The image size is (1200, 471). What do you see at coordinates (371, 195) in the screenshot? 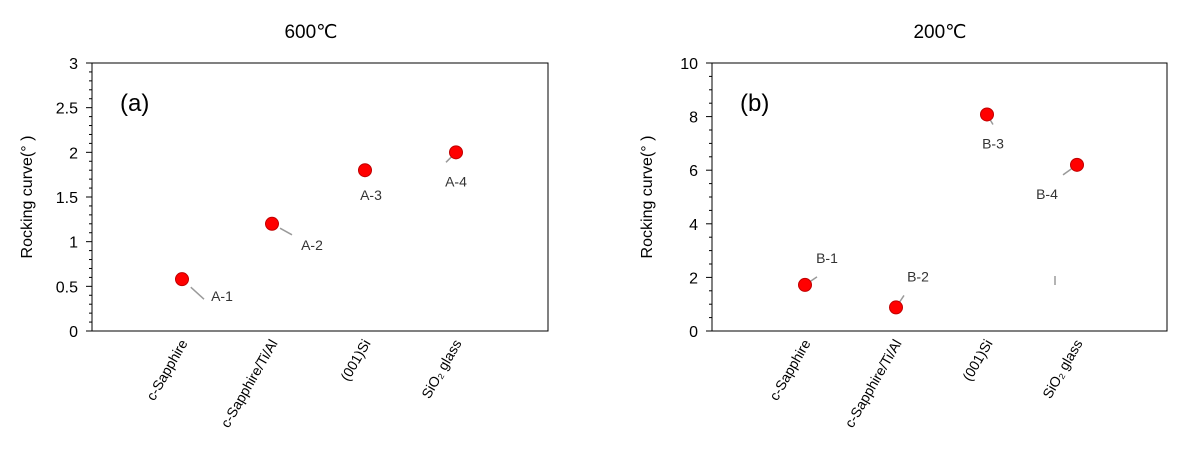
I see `point-label: A-3` at bounding box center [371, 195].